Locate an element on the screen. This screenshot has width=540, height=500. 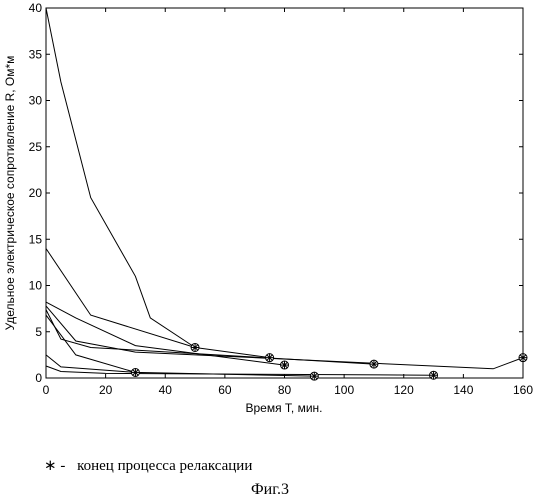
x-tick-label: 60 is located at coordinates (225, 390).